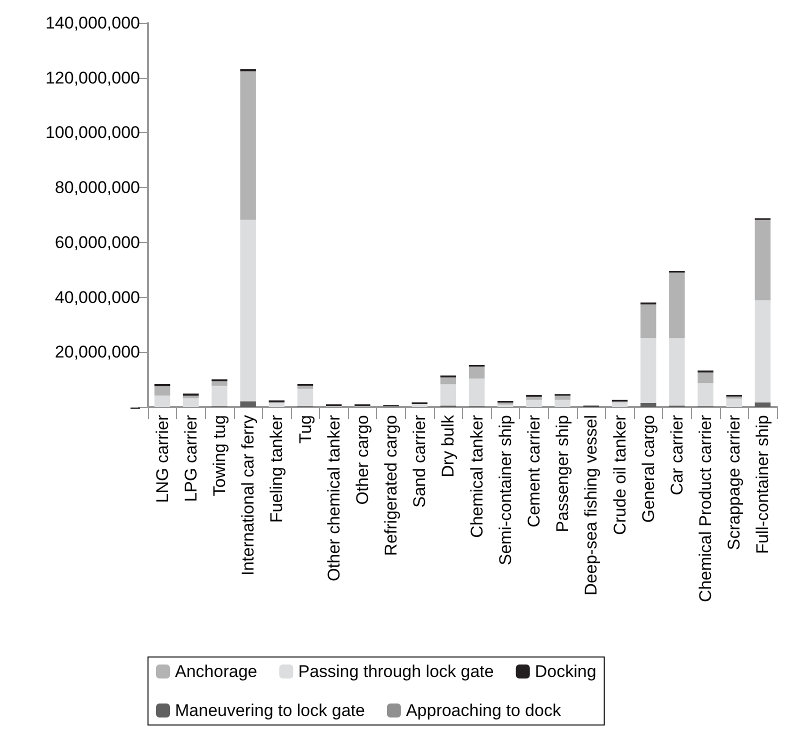 The width and height of the screenshot is (795, 741). I want to click on x-tick-label: LNG carrier, so click(162, 458).